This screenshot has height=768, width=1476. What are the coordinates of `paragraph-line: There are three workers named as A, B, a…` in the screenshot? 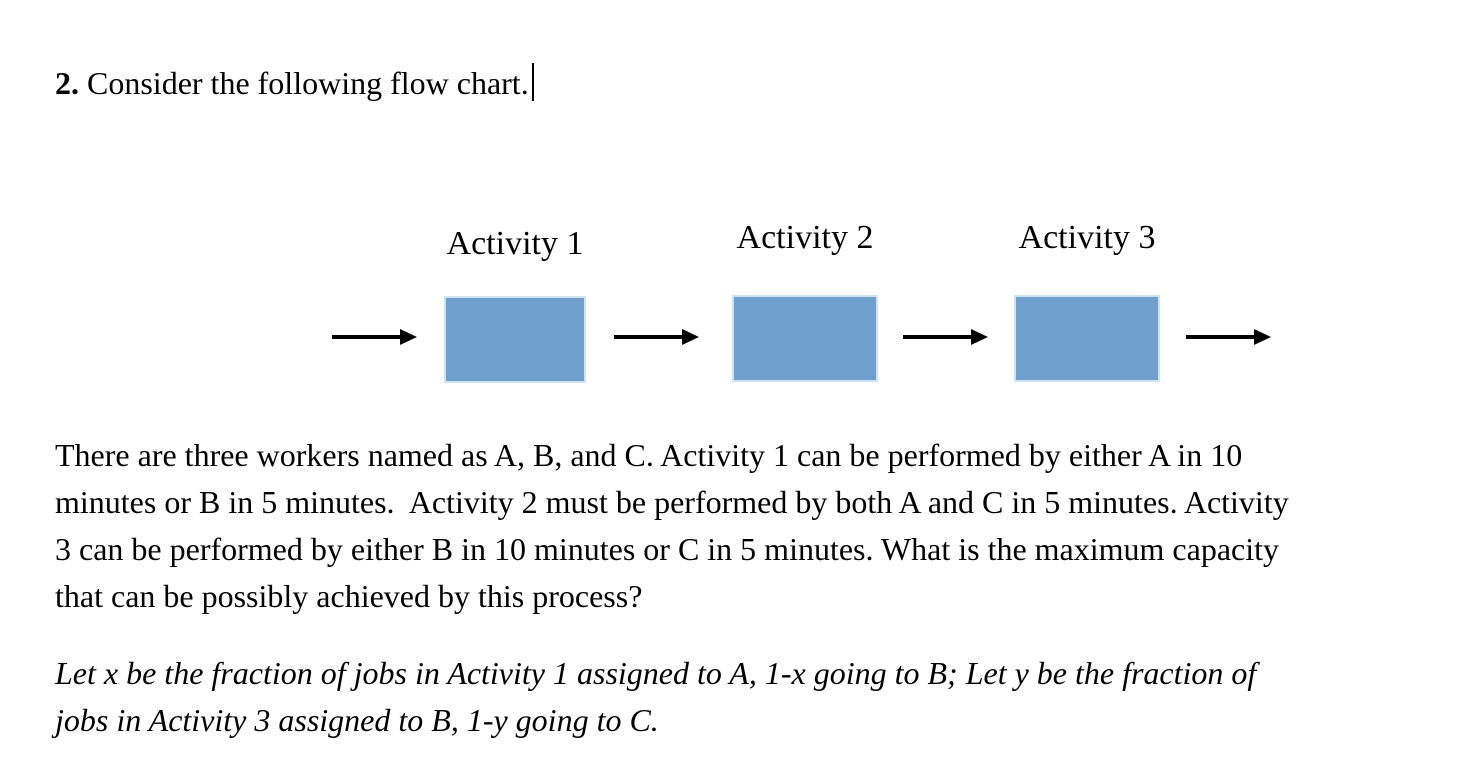 It's located at (649, 455).